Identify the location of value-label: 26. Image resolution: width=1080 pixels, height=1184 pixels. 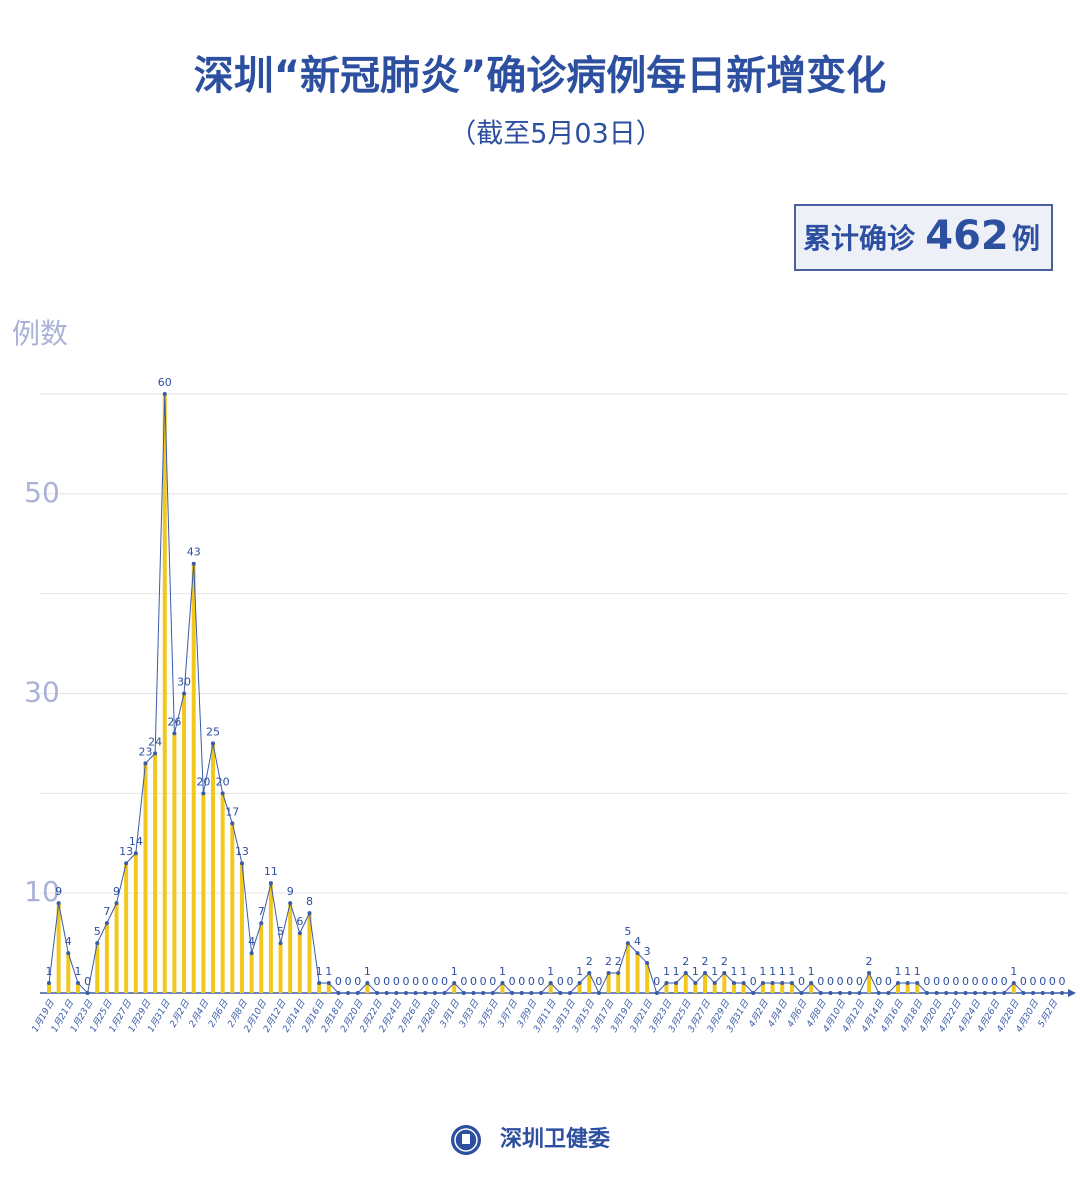
(174, 721).